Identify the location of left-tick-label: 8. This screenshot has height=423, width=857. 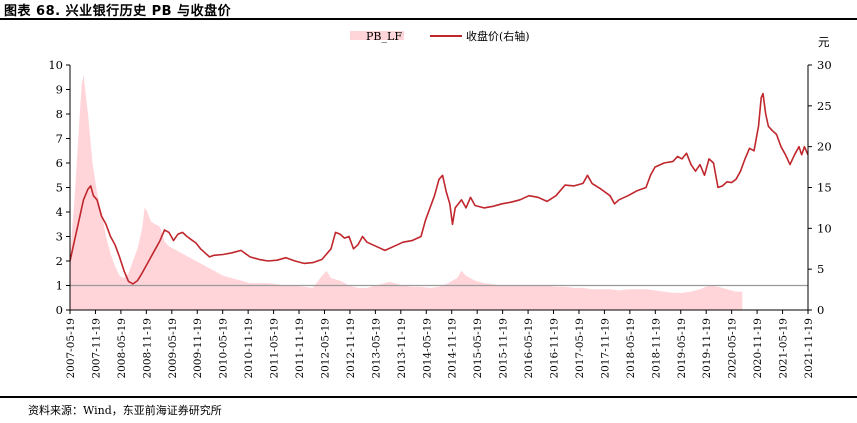
(59, 114).